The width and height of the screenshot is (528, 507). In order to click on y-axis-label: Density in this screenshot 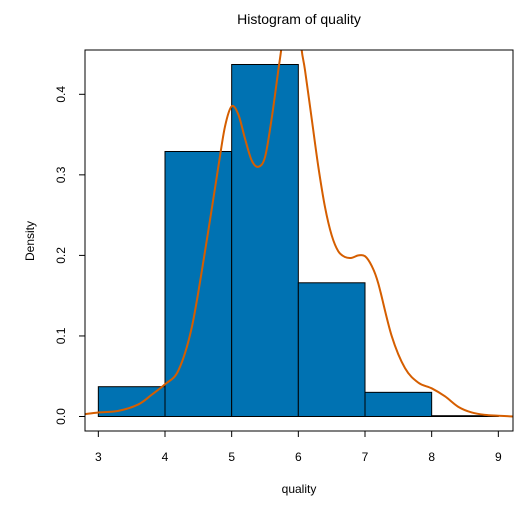, I will do `click(30, 241)`.